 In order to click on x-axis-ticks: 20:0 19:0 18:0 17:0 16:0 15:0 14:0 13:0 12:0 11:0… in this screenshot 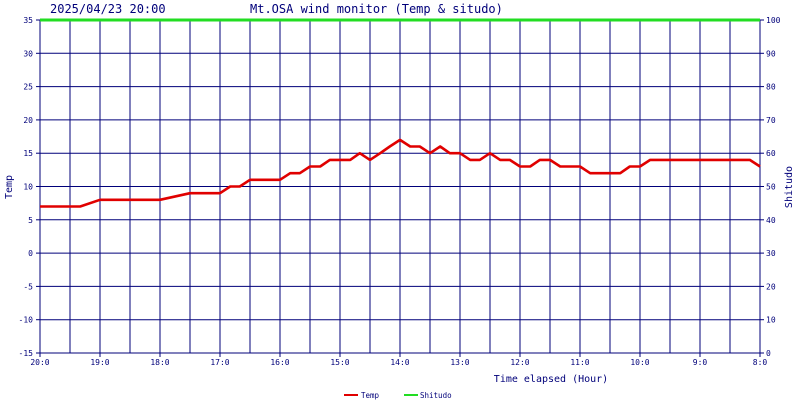, I will do `click(398, 360)`.